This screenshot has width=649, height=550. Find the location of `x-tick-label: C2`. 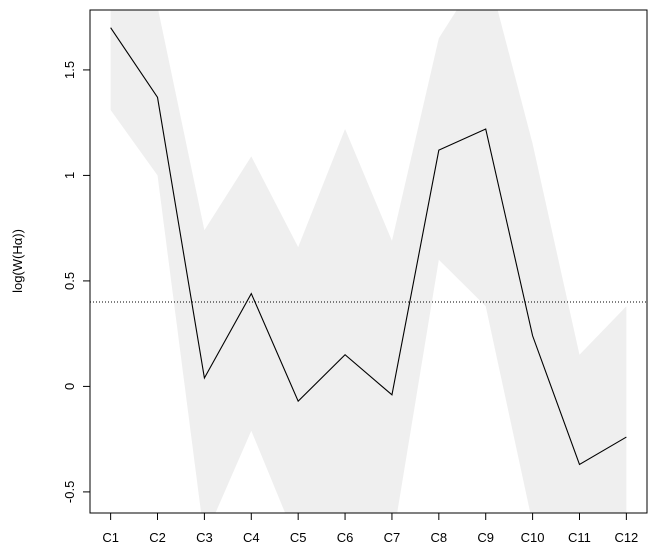

x-tick-label: C2 is located at coordinates (157, 537).